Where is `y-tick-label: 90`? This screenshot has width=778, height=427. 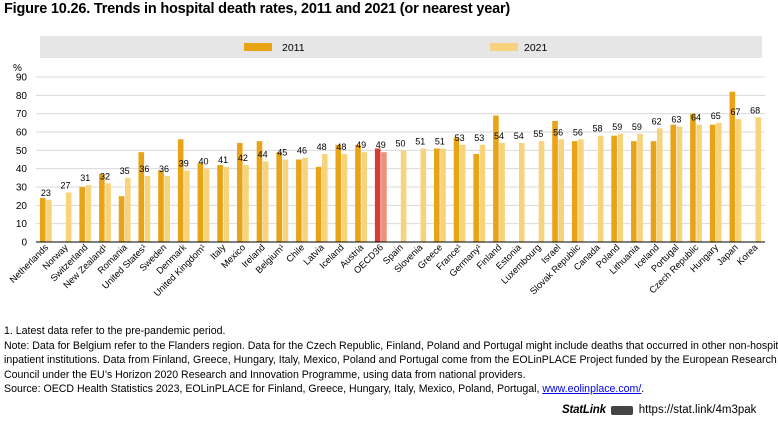
y-tick-label: 90 is located at coordinates (22, 78).